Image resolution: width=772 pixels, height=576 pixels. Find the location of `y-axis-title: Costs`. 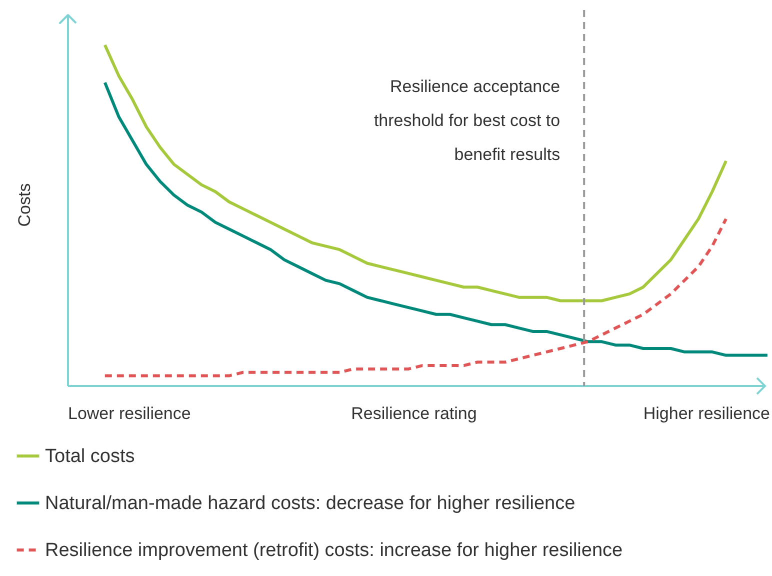

y-axis-title: Costs is located at coordinates (24, 205).